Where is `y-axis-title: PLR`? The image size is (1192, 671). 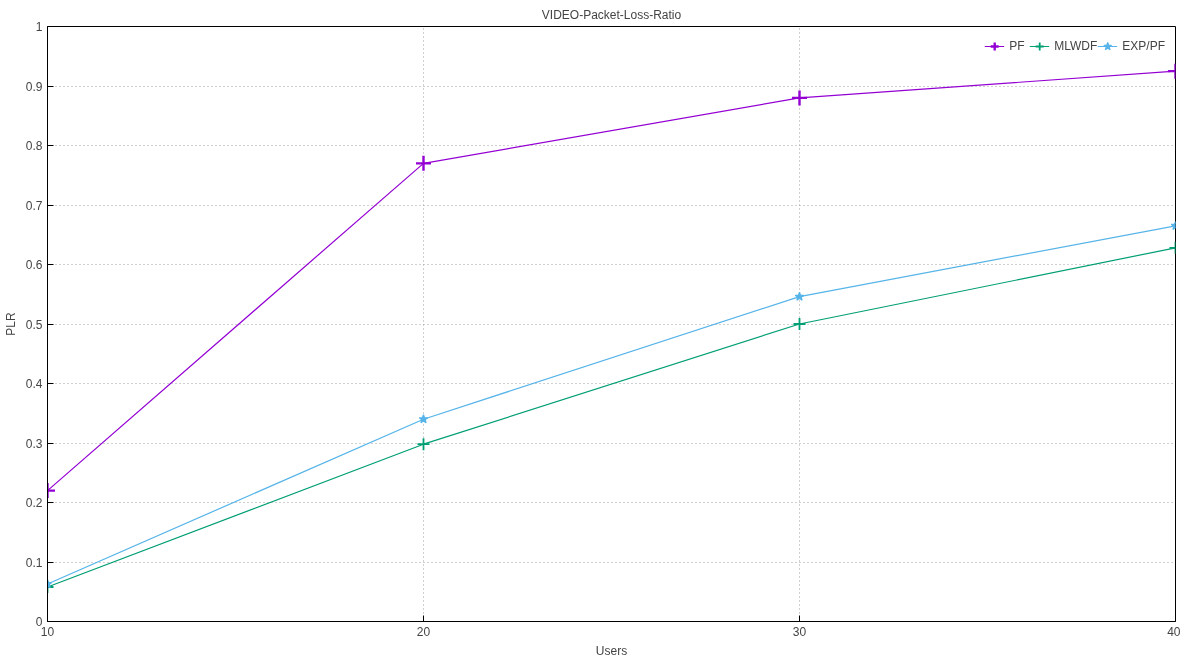
y-axis-title: PLR is located at coordinates (10, 323).